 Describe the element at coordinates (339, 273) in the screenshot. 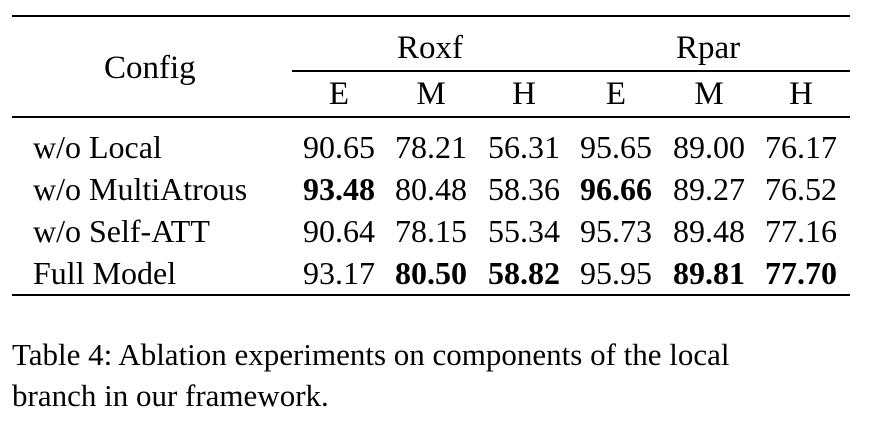

I see `table-cell: 93.17` at that location.